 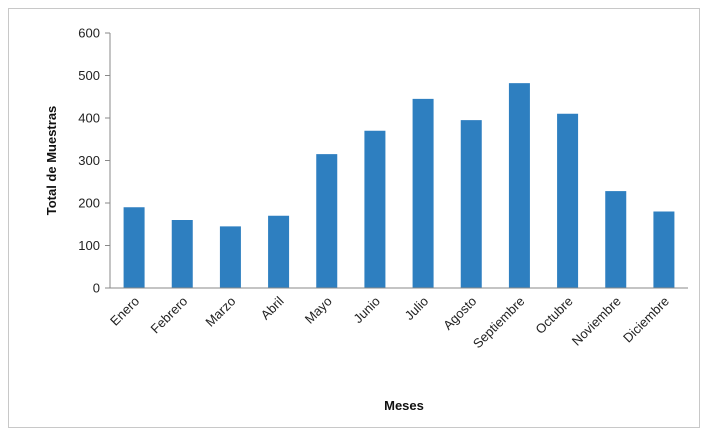 I want to click on bar-agosto, so click(x=471, y=204).